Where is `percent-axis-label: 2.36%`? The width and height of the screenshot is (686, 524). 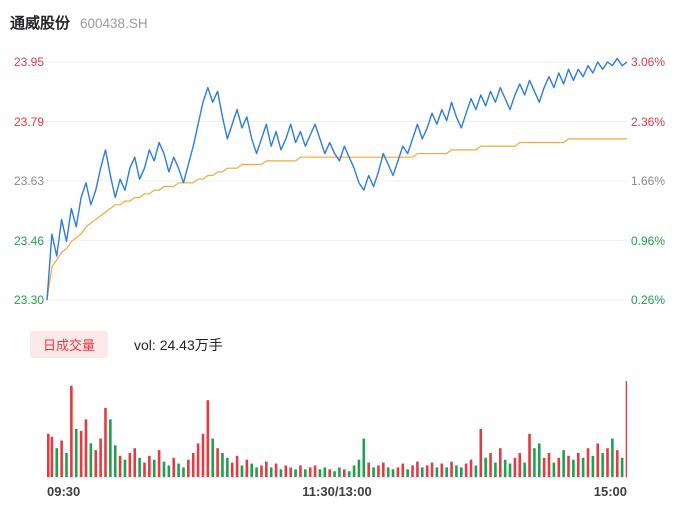 percent-axis-label: 2.36% is located at coordinates (648, 121).